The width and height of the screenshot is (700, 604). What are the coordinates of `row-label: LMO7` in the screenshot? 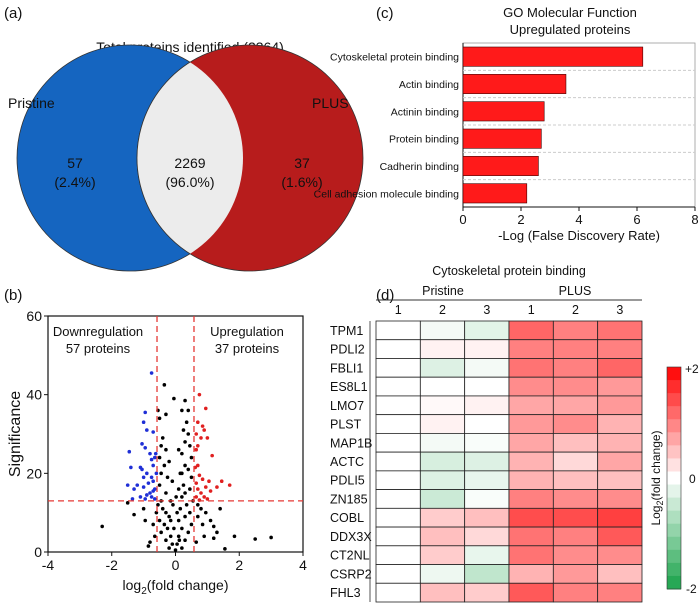 It's located at (347, 406).